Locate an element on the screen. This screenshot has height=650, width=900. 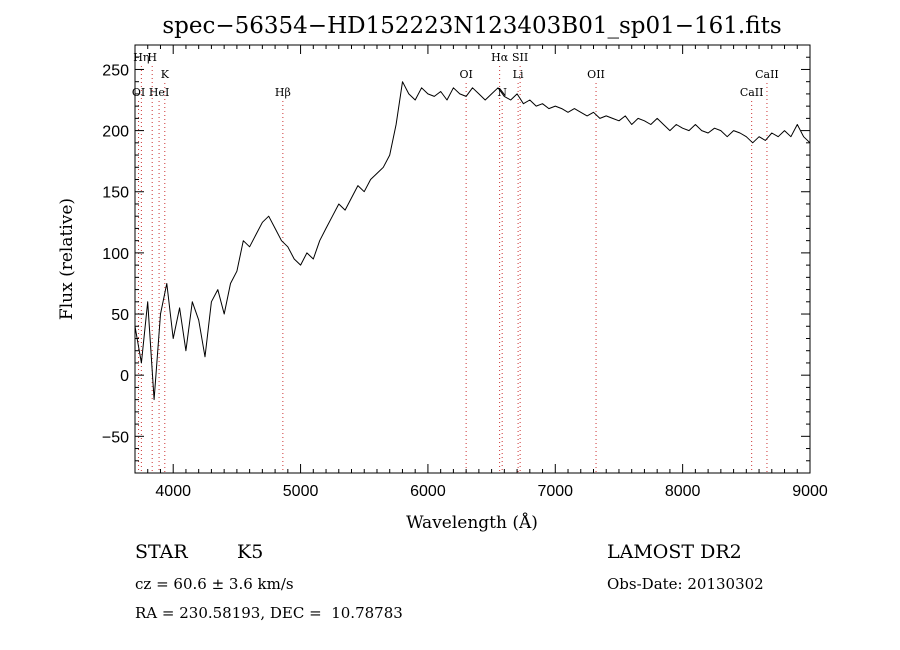
line-marker-label: N is located at coordinates (502, 92).